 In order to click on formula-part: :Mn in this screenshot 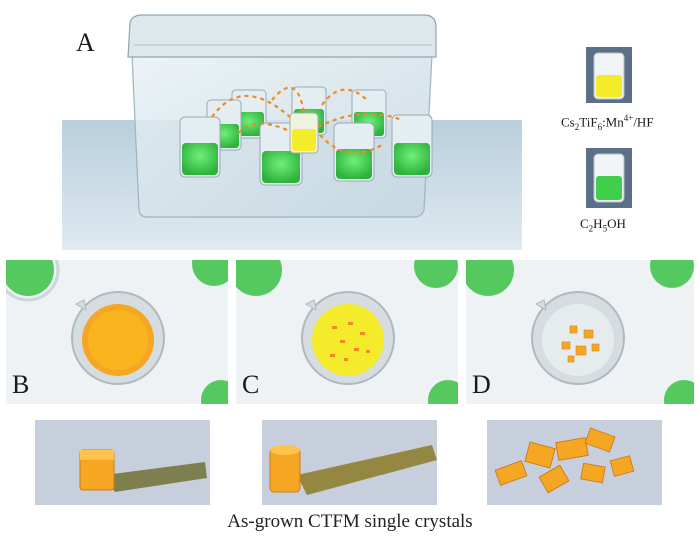, I will do `click(613, 122)`.